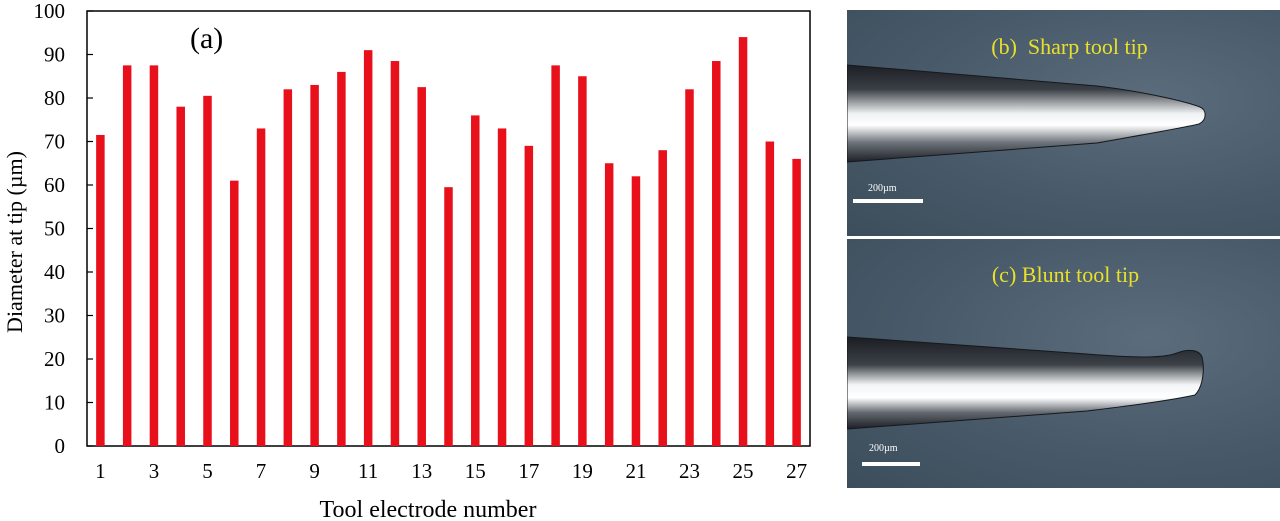 This screenshot has height=521, width=1280. Describe the element at coordinates (421, 471) in the screenshot. I see `x-tick-label: 13` at that location.